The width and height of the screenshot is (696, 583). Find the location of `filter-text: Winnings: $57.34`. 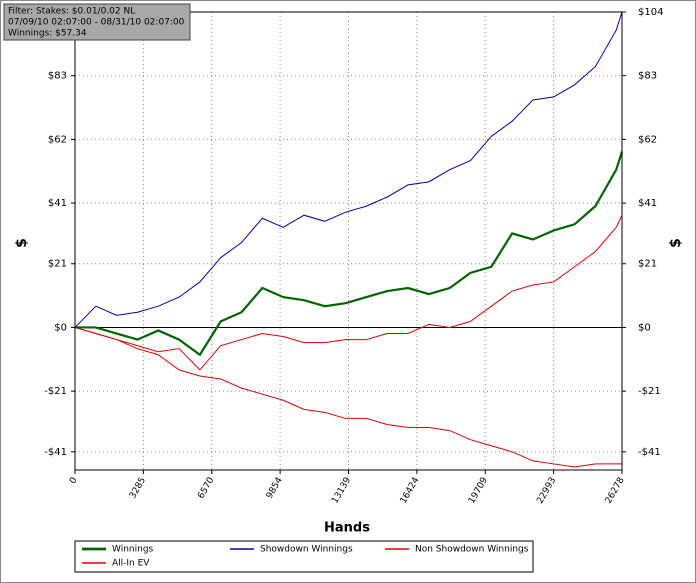

filter-text: Winnings: $57.34 is located at coordinates (47, 34).